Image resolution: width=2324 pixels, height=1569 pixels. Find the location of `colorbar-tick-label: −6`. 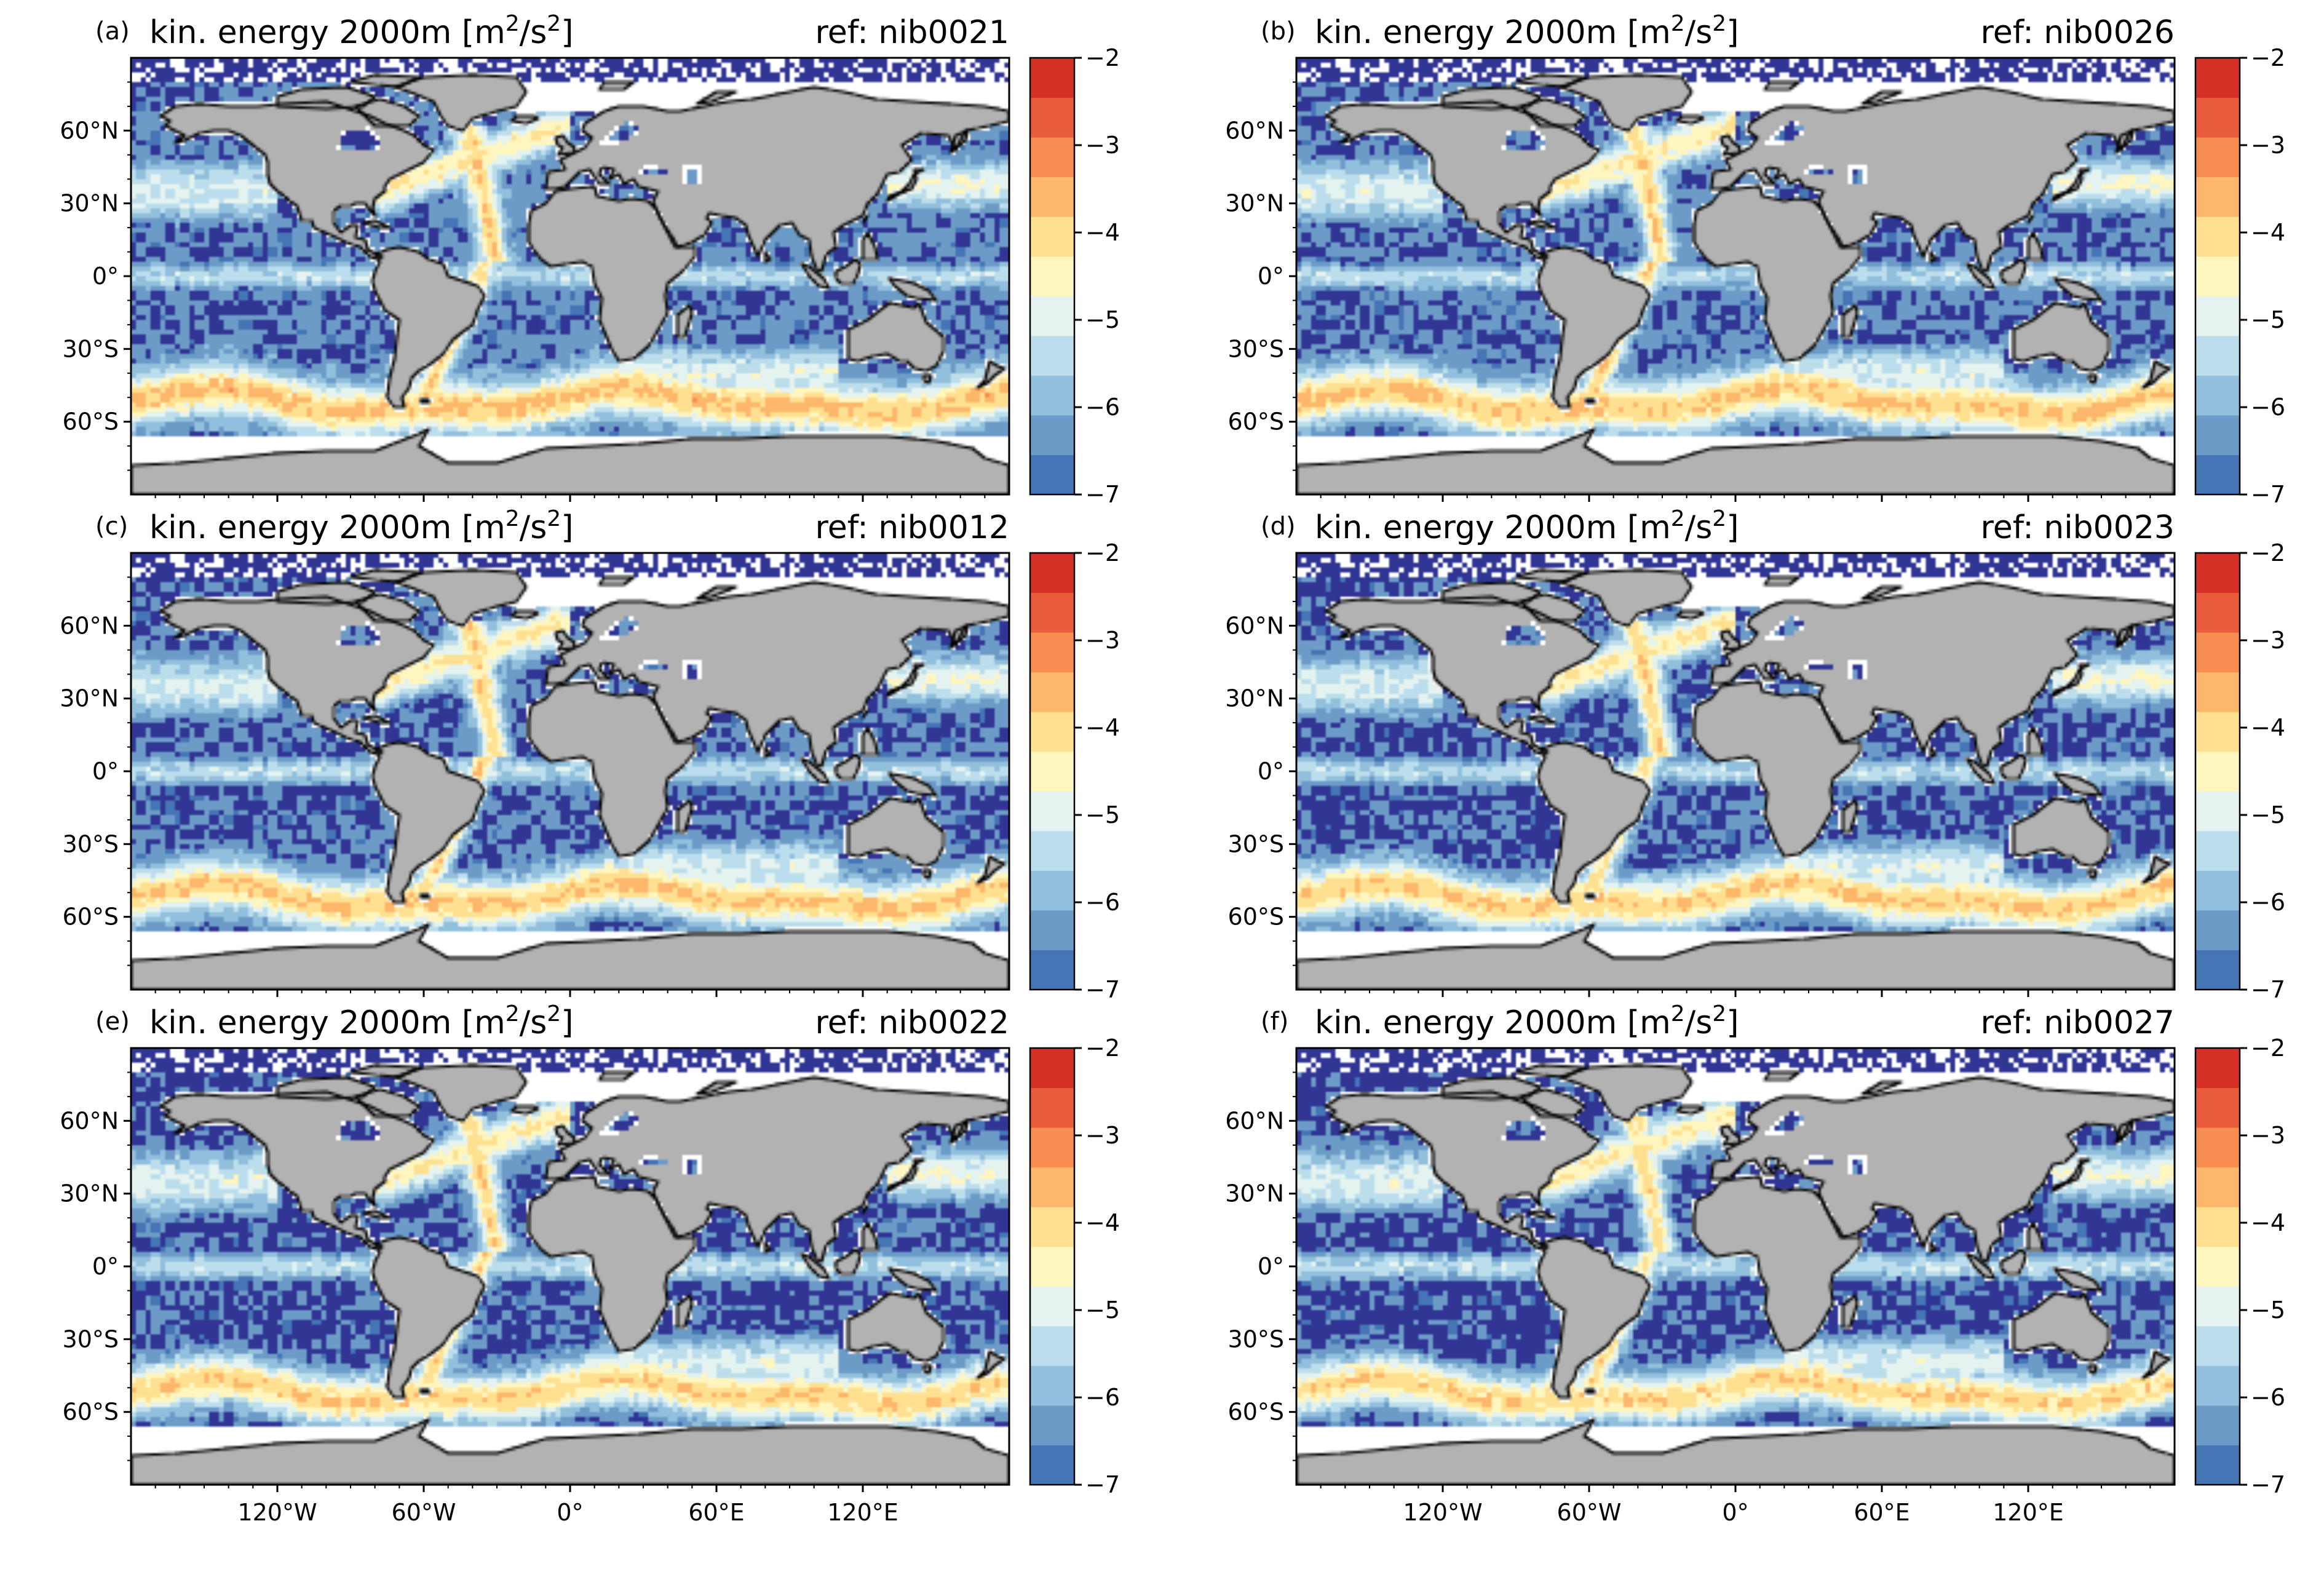

colorbar-tick-label: −6 is located at coordinates (1103, 407).